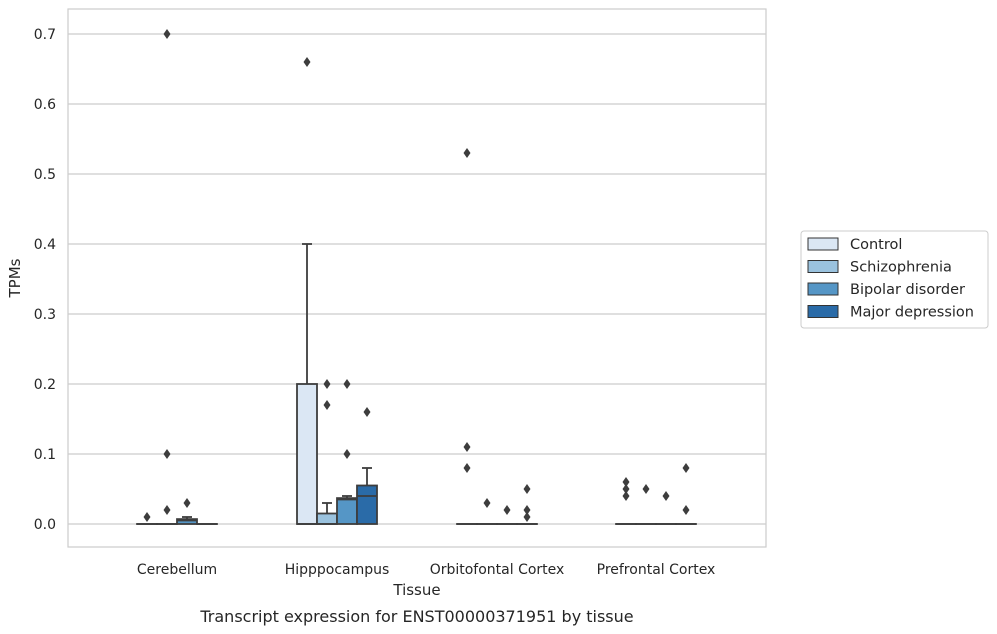 Image resolution: width=997 pixels, height=634 pixels. Describe the element at coordinates (907, 290) in the screenshot. I see `legend-label: Bipolar disorder` at that location.